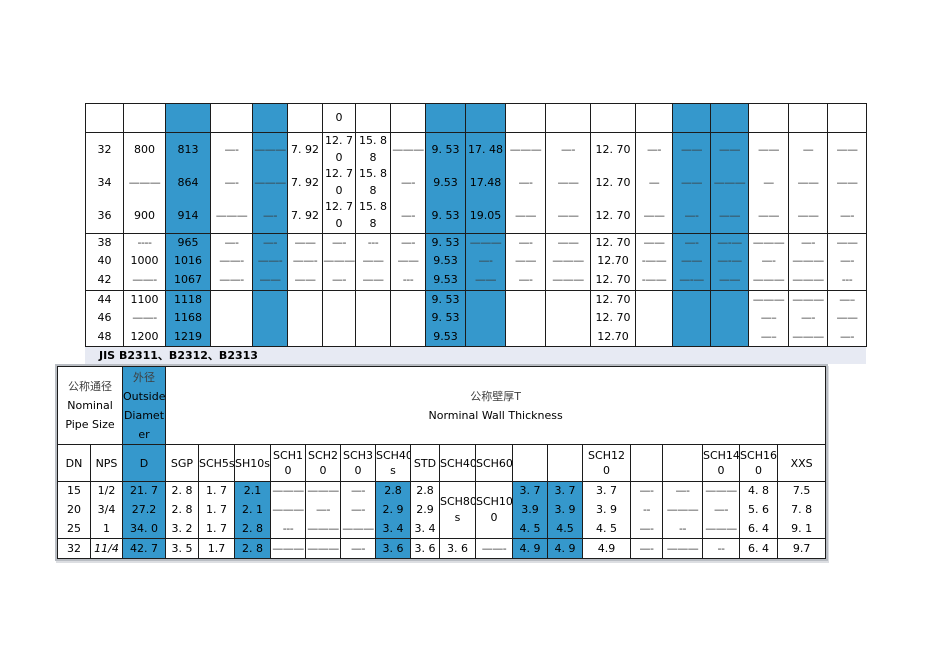 The width and height of the screenshot is (950, 672). Describe the element at coordinates (323, 463) in the screenshot. I see `lower-header-c7: SCH2 0` at that location.